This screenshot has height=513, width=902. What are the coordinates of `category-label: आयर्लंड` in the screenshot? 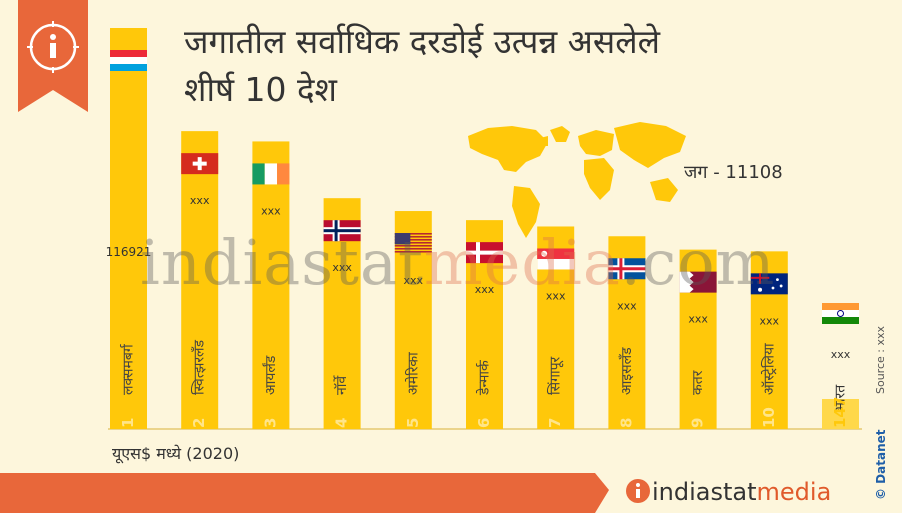 It's located at (270, 375).